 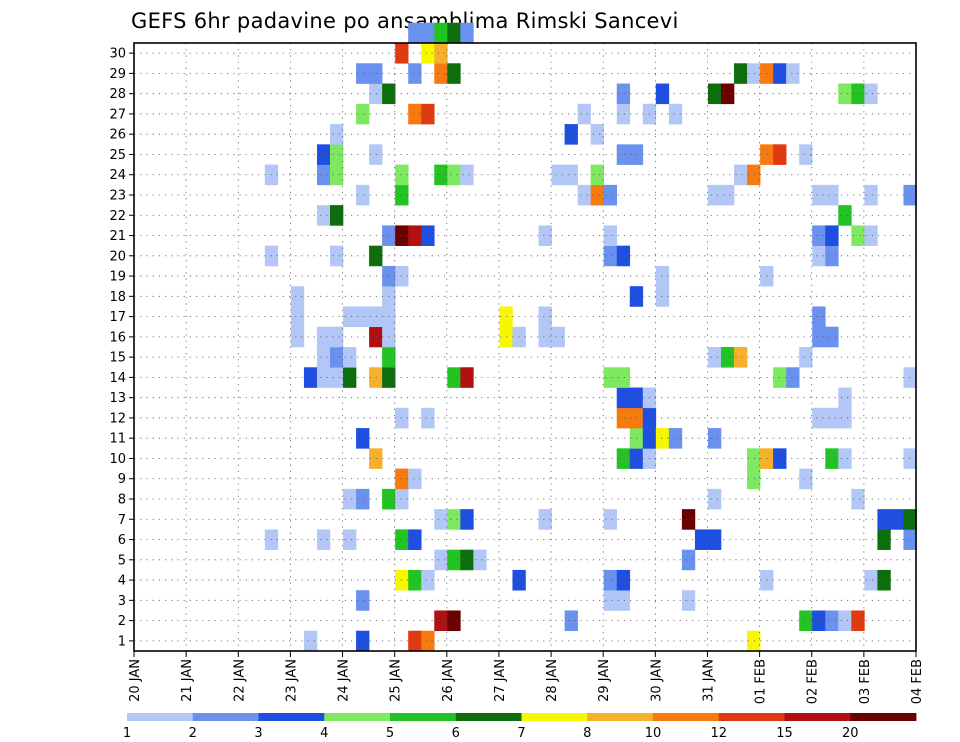 I want to click on x-tick-label: 04 FEB, so click(x=917, y=681).